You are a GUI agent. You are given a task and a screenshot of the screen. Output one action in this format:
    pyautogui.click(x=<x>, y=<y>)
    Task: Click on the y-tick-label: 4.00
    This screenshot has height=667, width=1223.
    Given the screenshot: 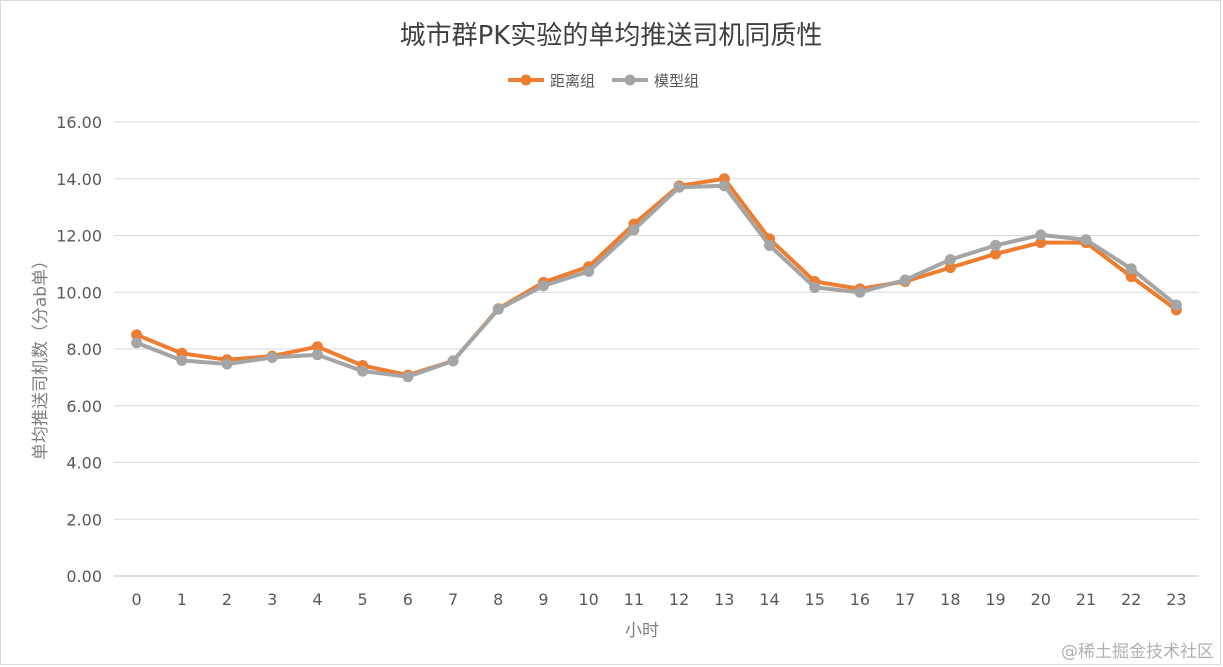 What is the action you would take?
    pyautogui.click(x=84, y=463)
    